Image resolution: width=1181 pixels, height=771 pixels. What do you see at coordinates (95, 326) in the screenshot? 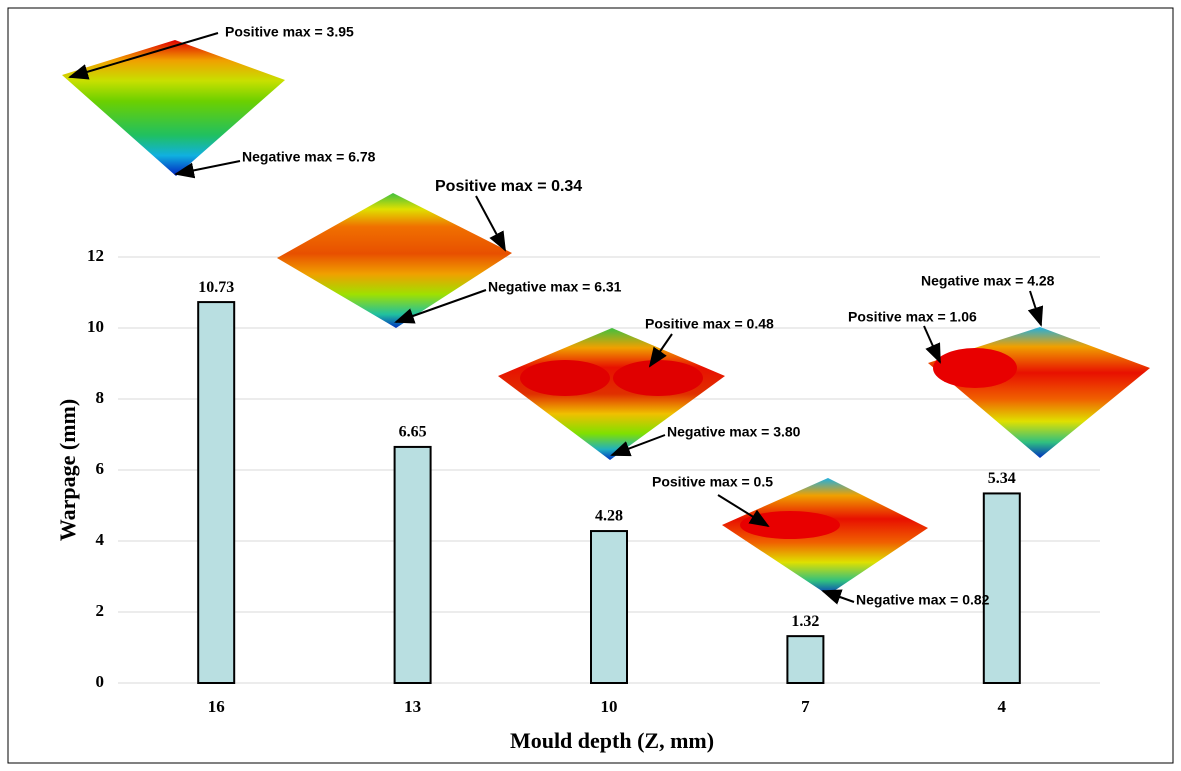
I see `y-tick-label: 10` at bounding box center [95, 326].